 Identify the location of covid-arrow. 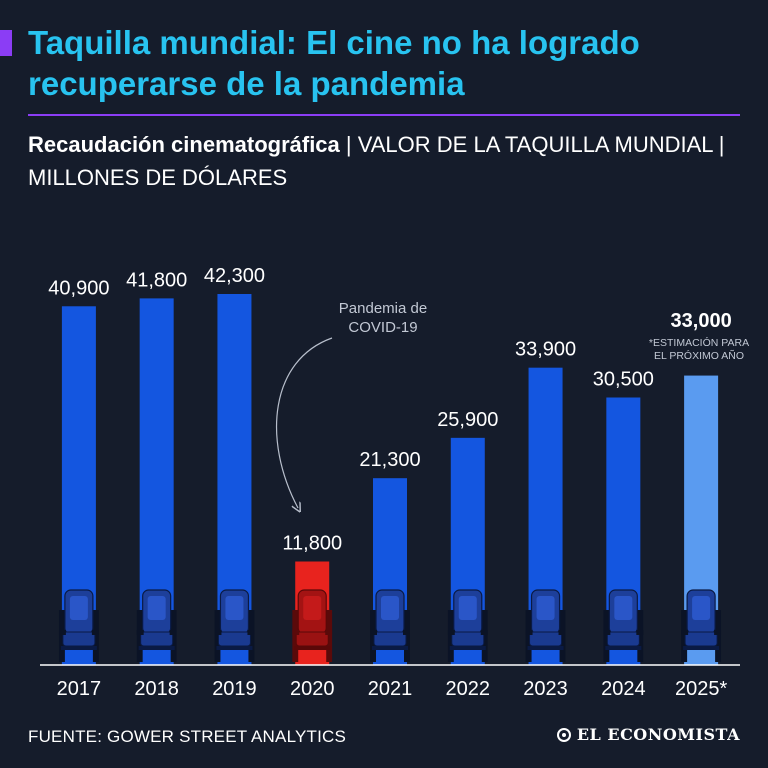
(304, 422).